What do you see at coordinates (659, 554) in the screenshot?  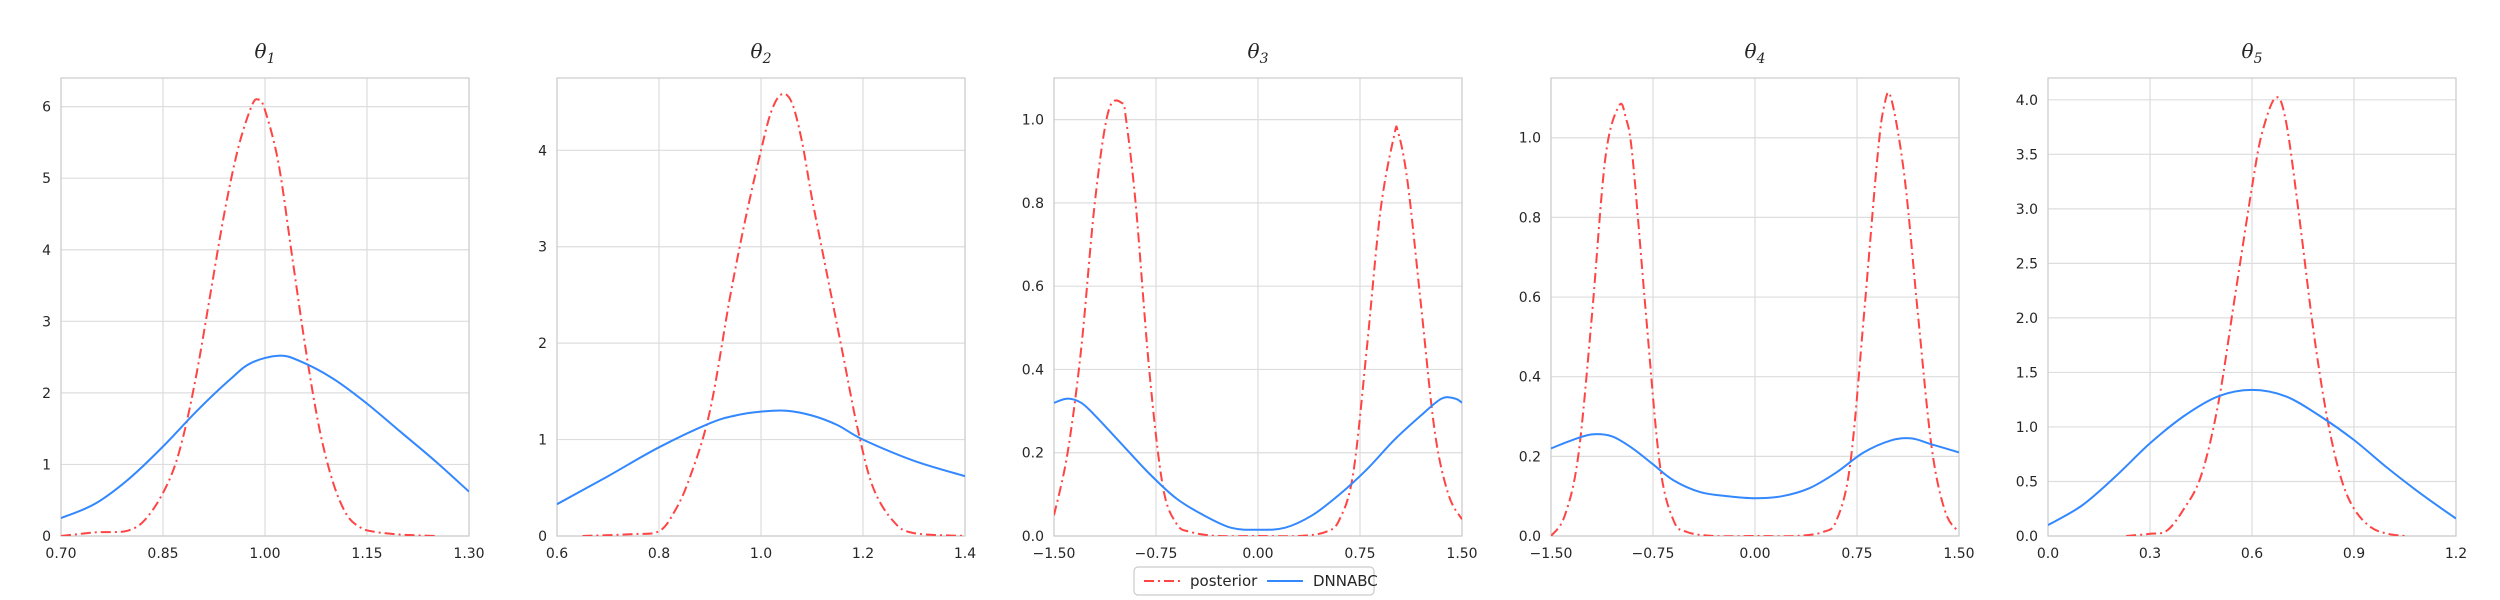 I see `x-tick-label: 0.8` at bounding box center [659, 554].